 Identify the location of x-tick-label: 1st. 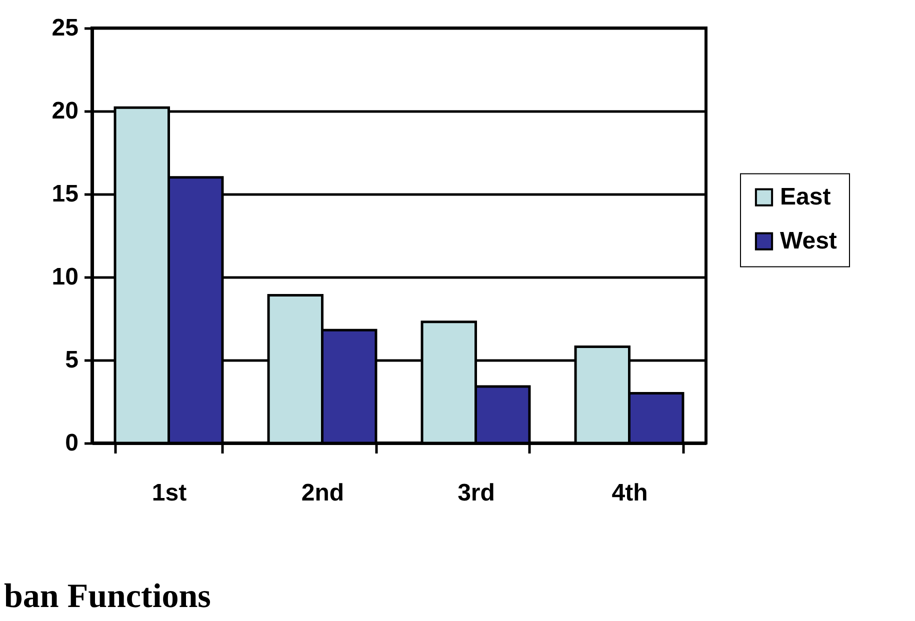
(169, 493).